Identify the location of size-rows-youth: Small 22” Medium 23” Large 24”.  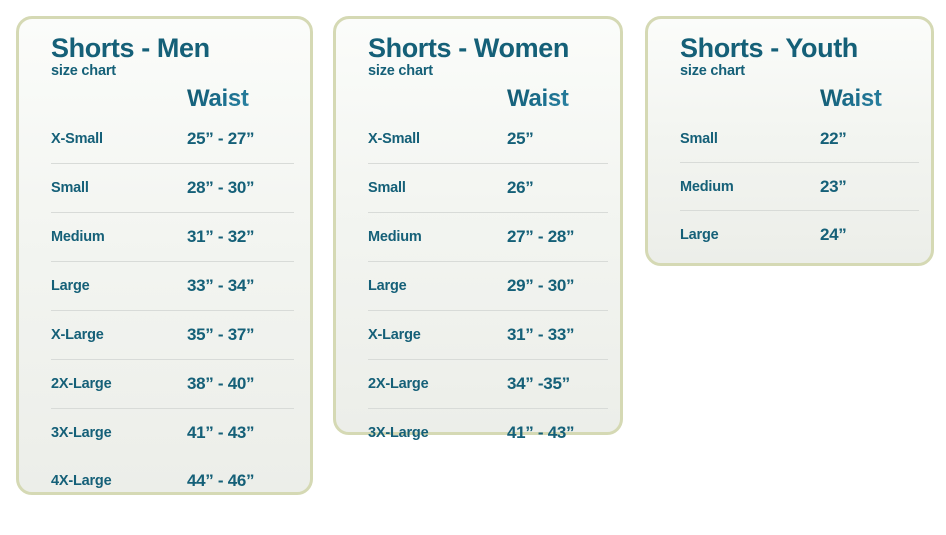
(789, 186).